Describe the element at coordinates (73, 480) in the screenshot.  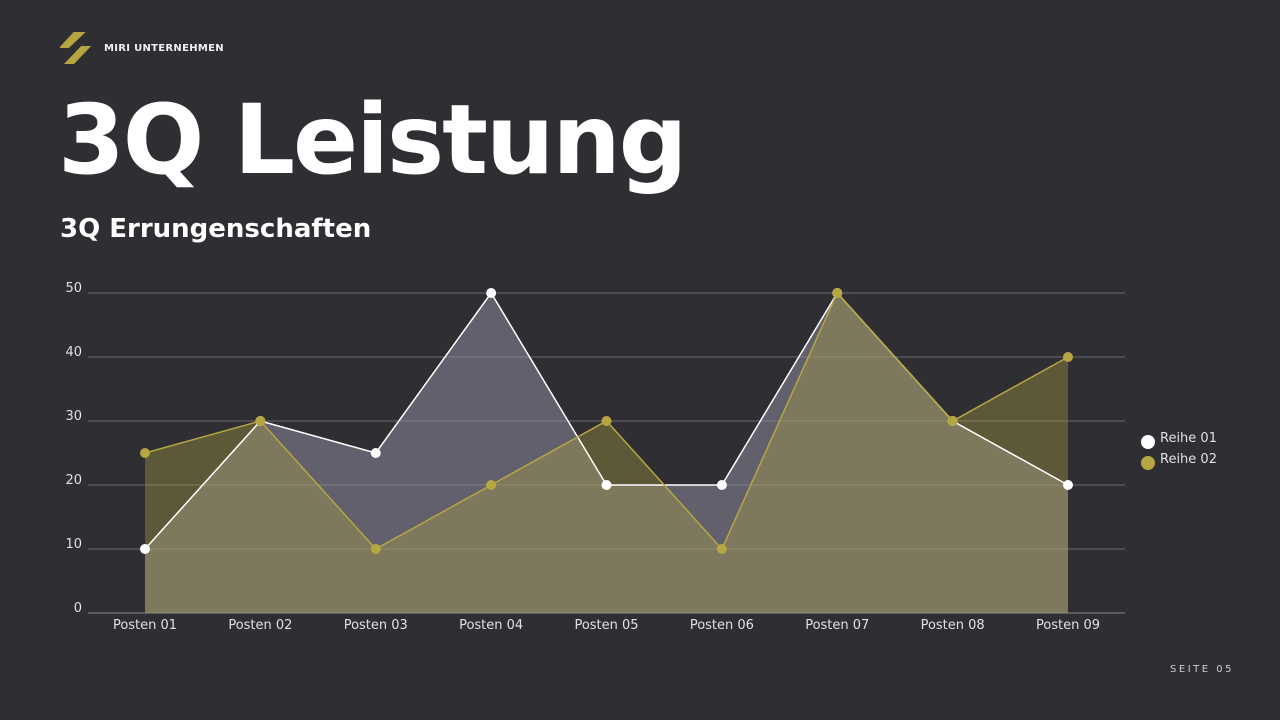
I see `y-tick-label: 20` at that location.